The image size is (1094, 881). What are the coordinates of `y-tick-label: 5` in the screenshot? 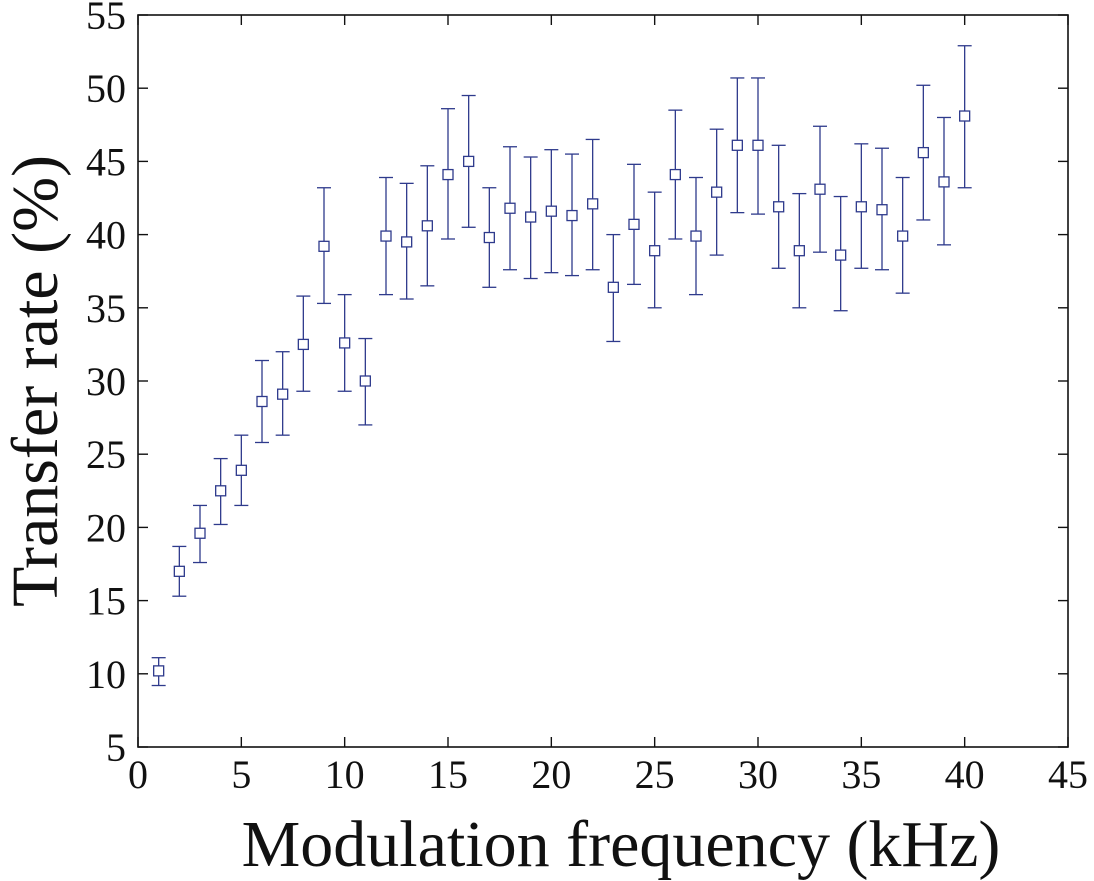 It's located at (116, 747).